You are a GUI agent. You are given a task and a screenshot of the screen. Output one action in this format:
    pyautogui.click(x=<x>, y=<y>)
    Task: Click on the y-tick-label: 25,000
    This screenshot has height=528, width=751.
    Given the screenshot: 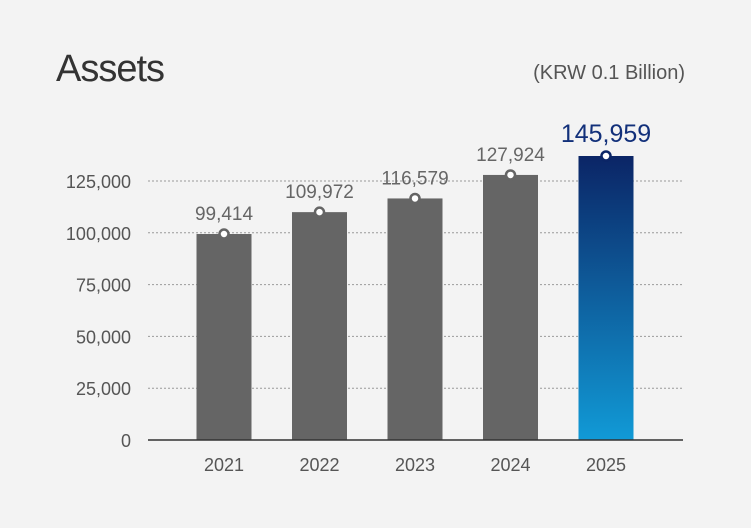 What is the action you would take?
    pyautogui.click(x=103, y=389)
    